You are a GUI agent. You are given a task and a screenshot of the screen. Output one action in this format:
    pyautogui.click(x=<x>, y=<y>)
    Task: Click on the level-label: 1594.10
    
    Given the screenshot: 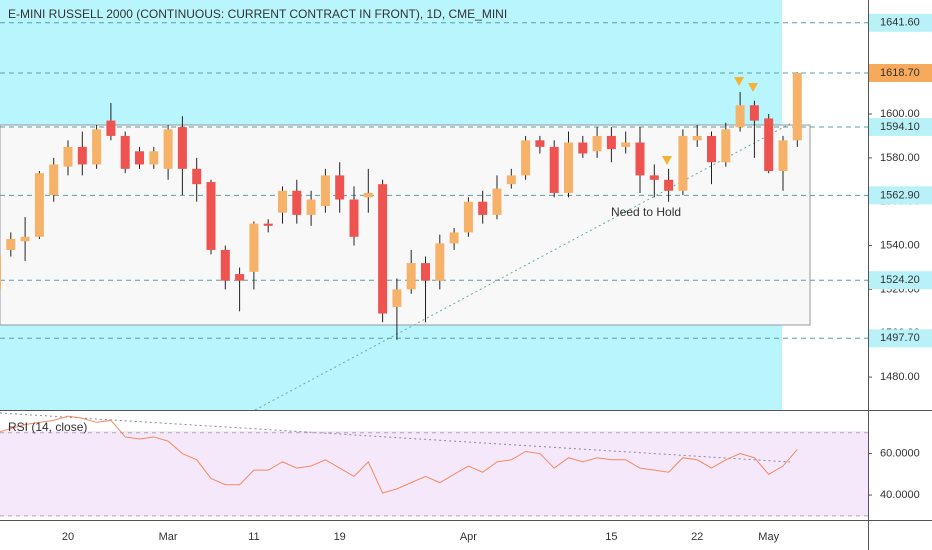 What is the action you would take?
    pyautogui.click(x=900, y=127)
    